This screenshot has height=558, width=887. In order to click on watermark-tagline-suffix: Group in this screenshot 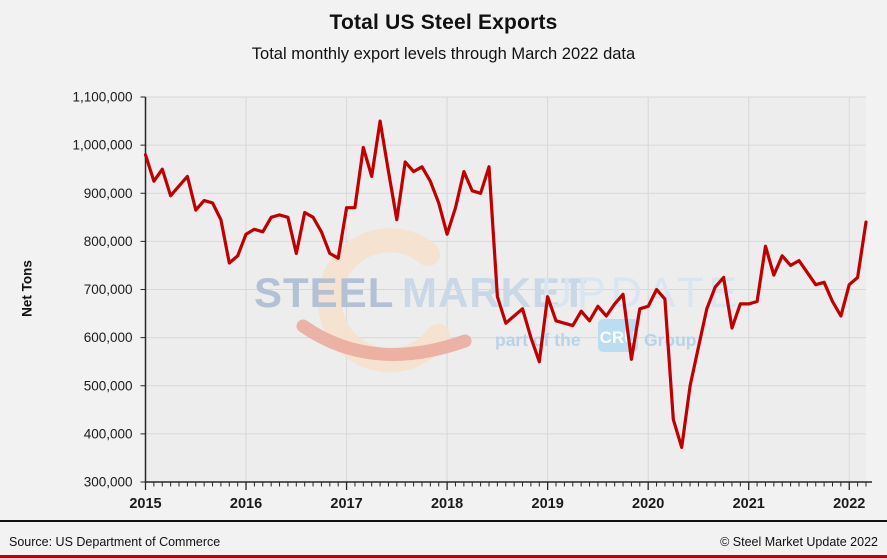, I will do `click(670, 340)`.